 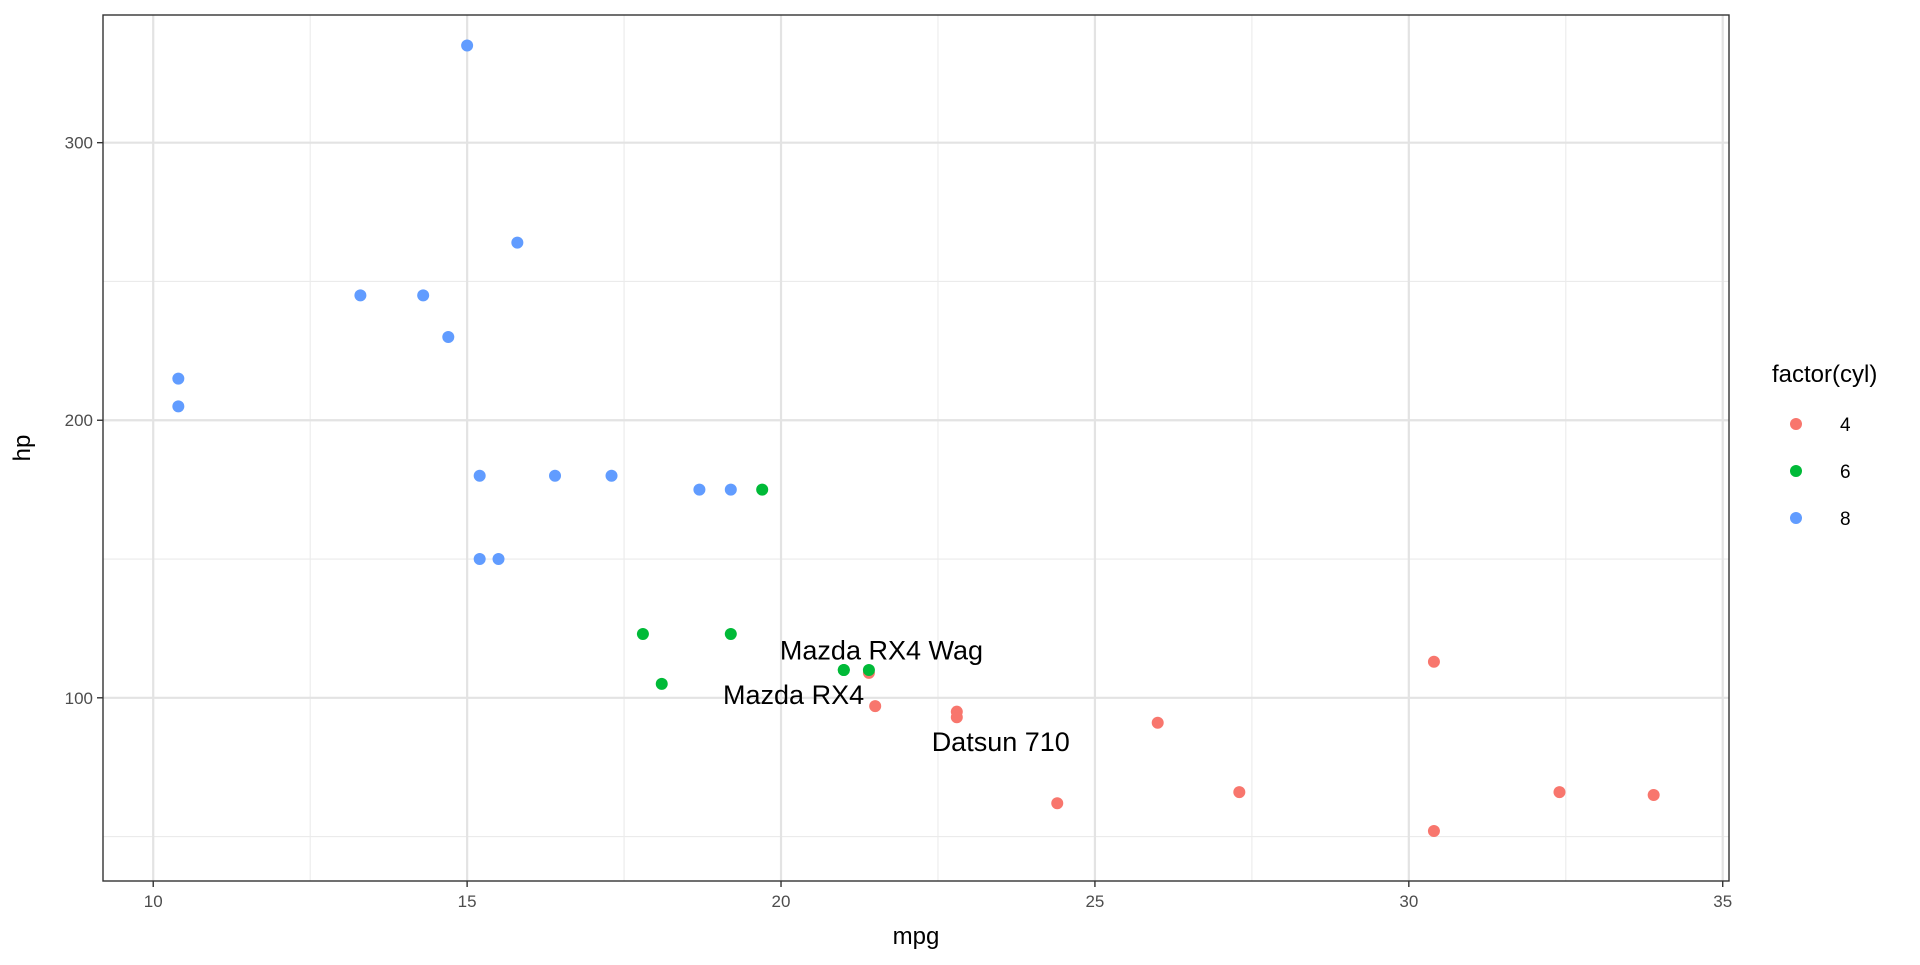 What do you see at coordinates (1824, 445) in the screenshot?
I see `legend: factor(cyl) 4 6 8` at bounding box center [1824, 445].